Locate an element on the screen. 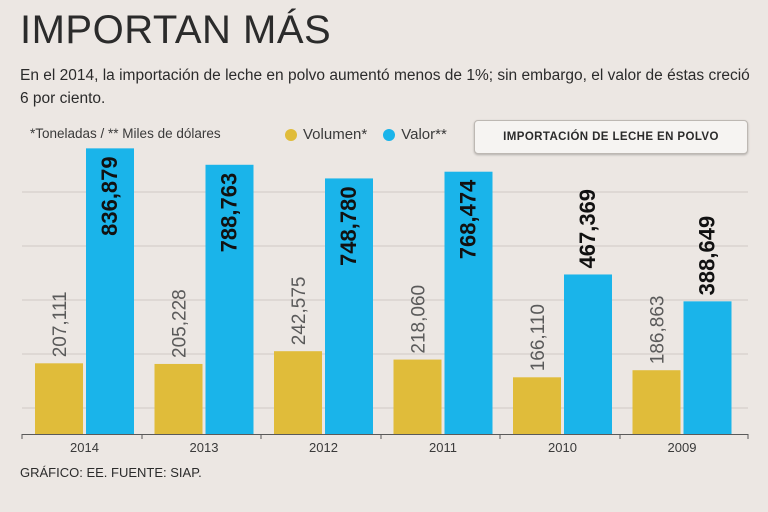 This screenshot has width=768, height=512. legend-item-valor: Valor** is located at coordinates (415, 134).